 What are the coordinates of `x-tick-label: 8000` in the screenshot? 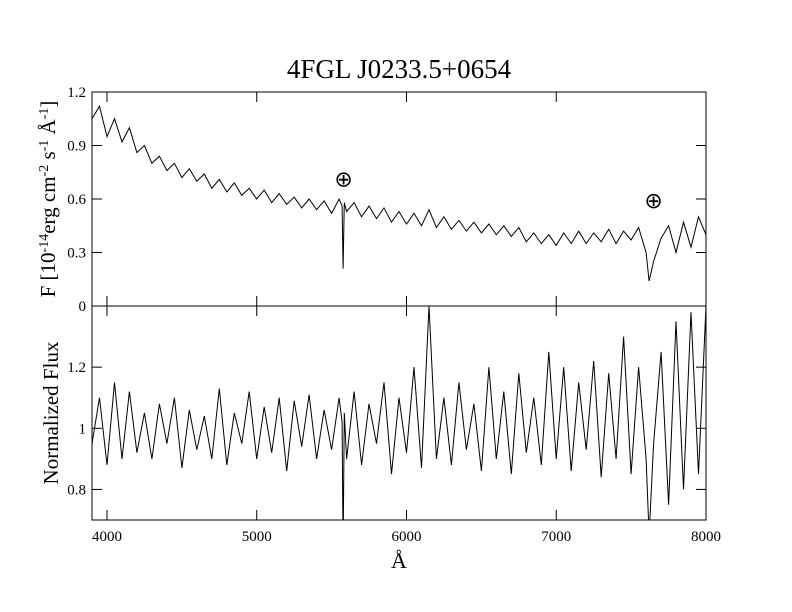 It's located at (706, 537).